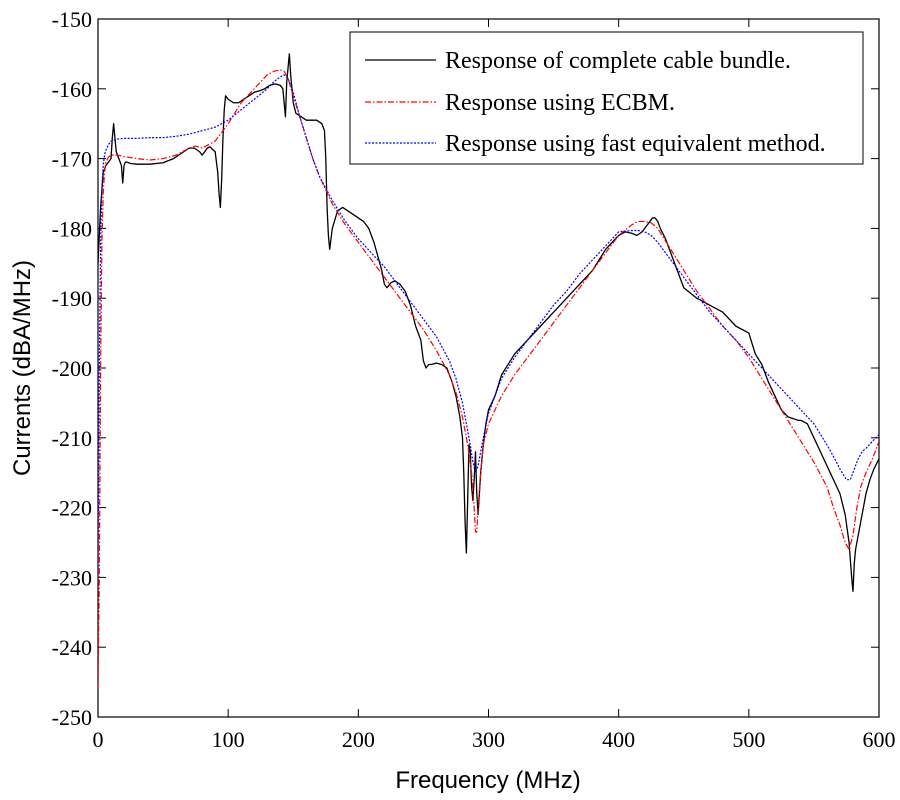 This screenshot has height=800, width=900. I want to click on y-tick-label: -200, so click(72, 368).